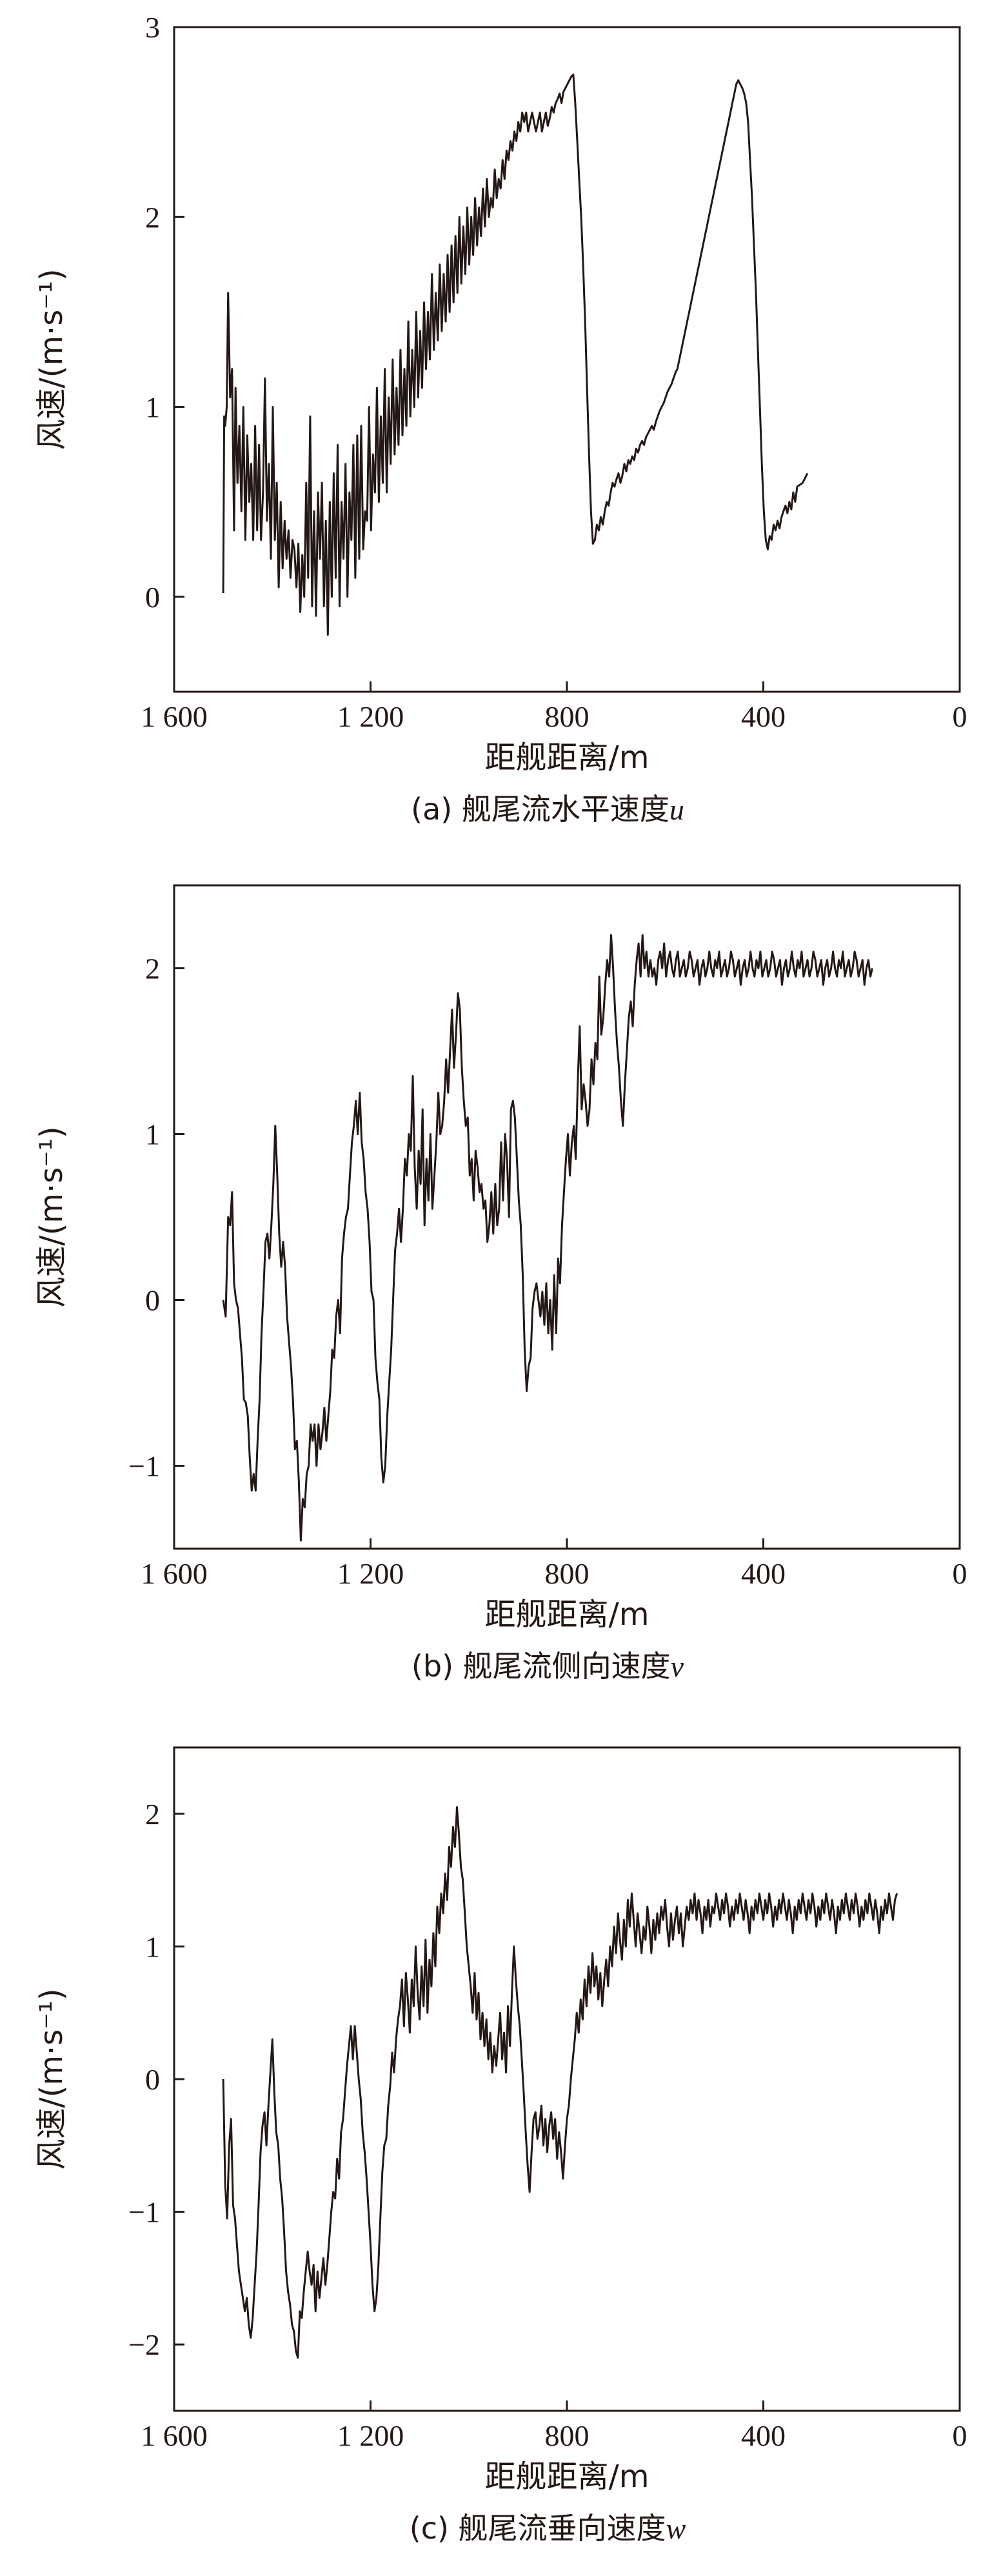 This screenshot has height=2576, width=981. What do you see at coordinates (677, 1666) in the screenshot?
I see `panel-caption-variable: v` at bounding box center [677, 1666].